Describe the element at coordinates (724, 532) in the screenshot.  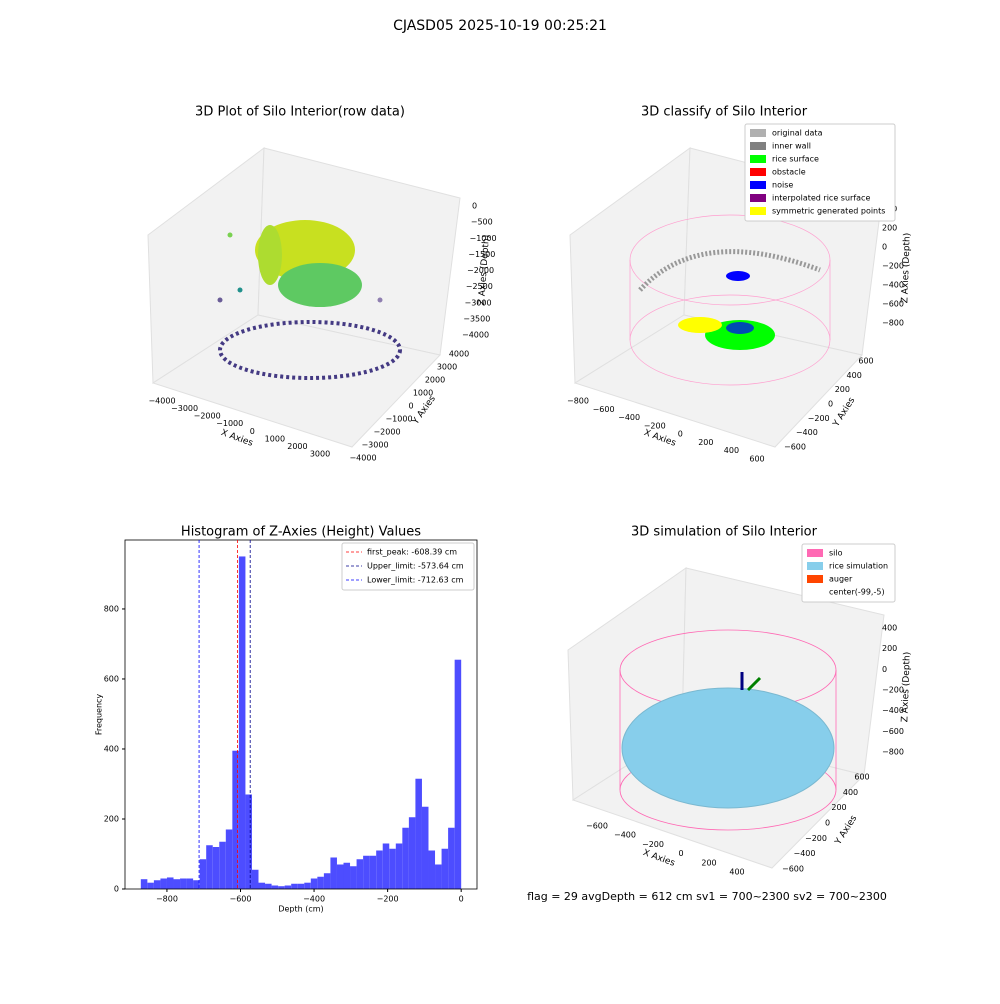
I see `chart-title: 3D simulation of Silo Interior` at that location.